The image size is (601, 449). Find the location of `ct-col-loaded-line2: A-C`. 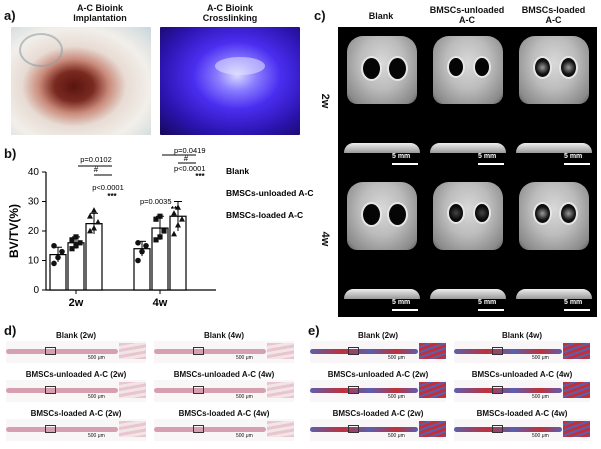

ct-col-loaded-line2: A-C is located at coordinates (553, 20).